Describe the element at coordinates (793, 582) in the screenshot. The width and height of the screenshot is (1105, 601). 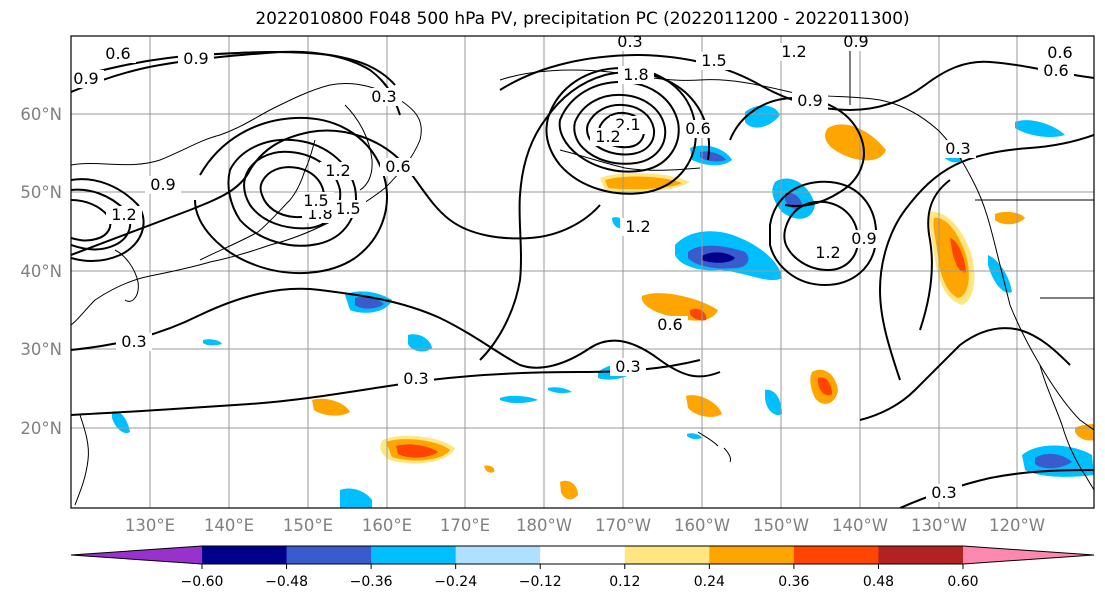
I see `colorbar-tick-label: 0.36` at that location.